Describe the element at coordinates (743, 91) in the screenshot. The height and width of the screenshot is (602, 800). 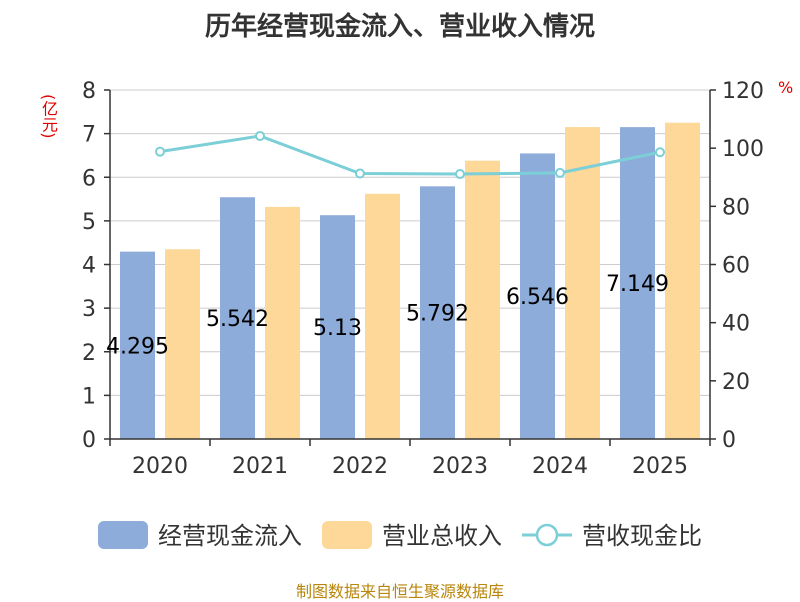
I see `right-axis-tick-label: 120` at that location.